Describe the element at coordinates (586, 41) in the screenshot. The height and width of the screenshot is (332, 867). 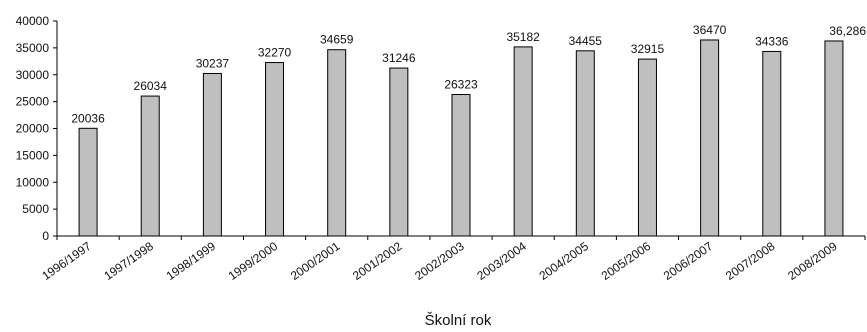
I see `value-label: 34455` at that location.